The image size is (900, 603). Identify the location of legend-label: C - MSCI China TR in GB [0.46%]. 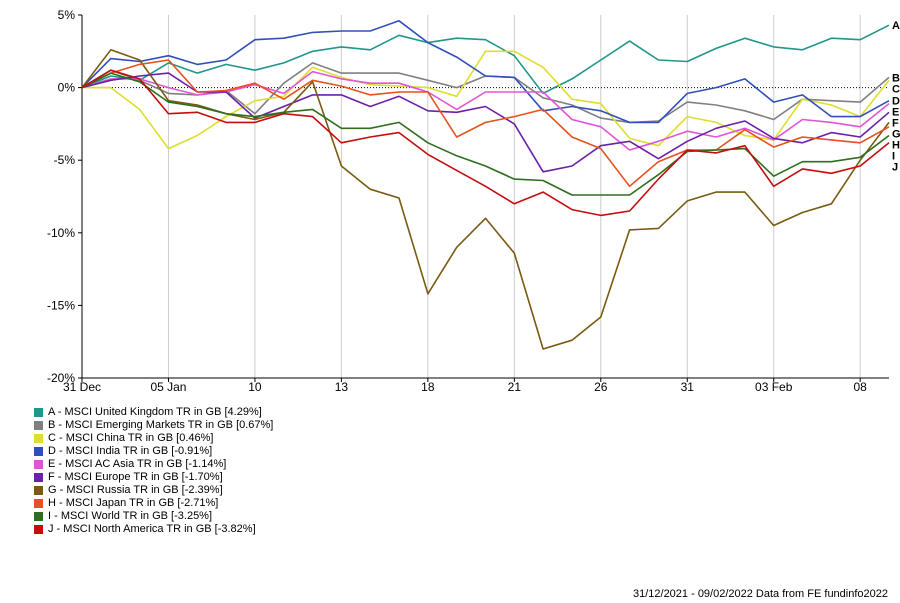
(131, 438).